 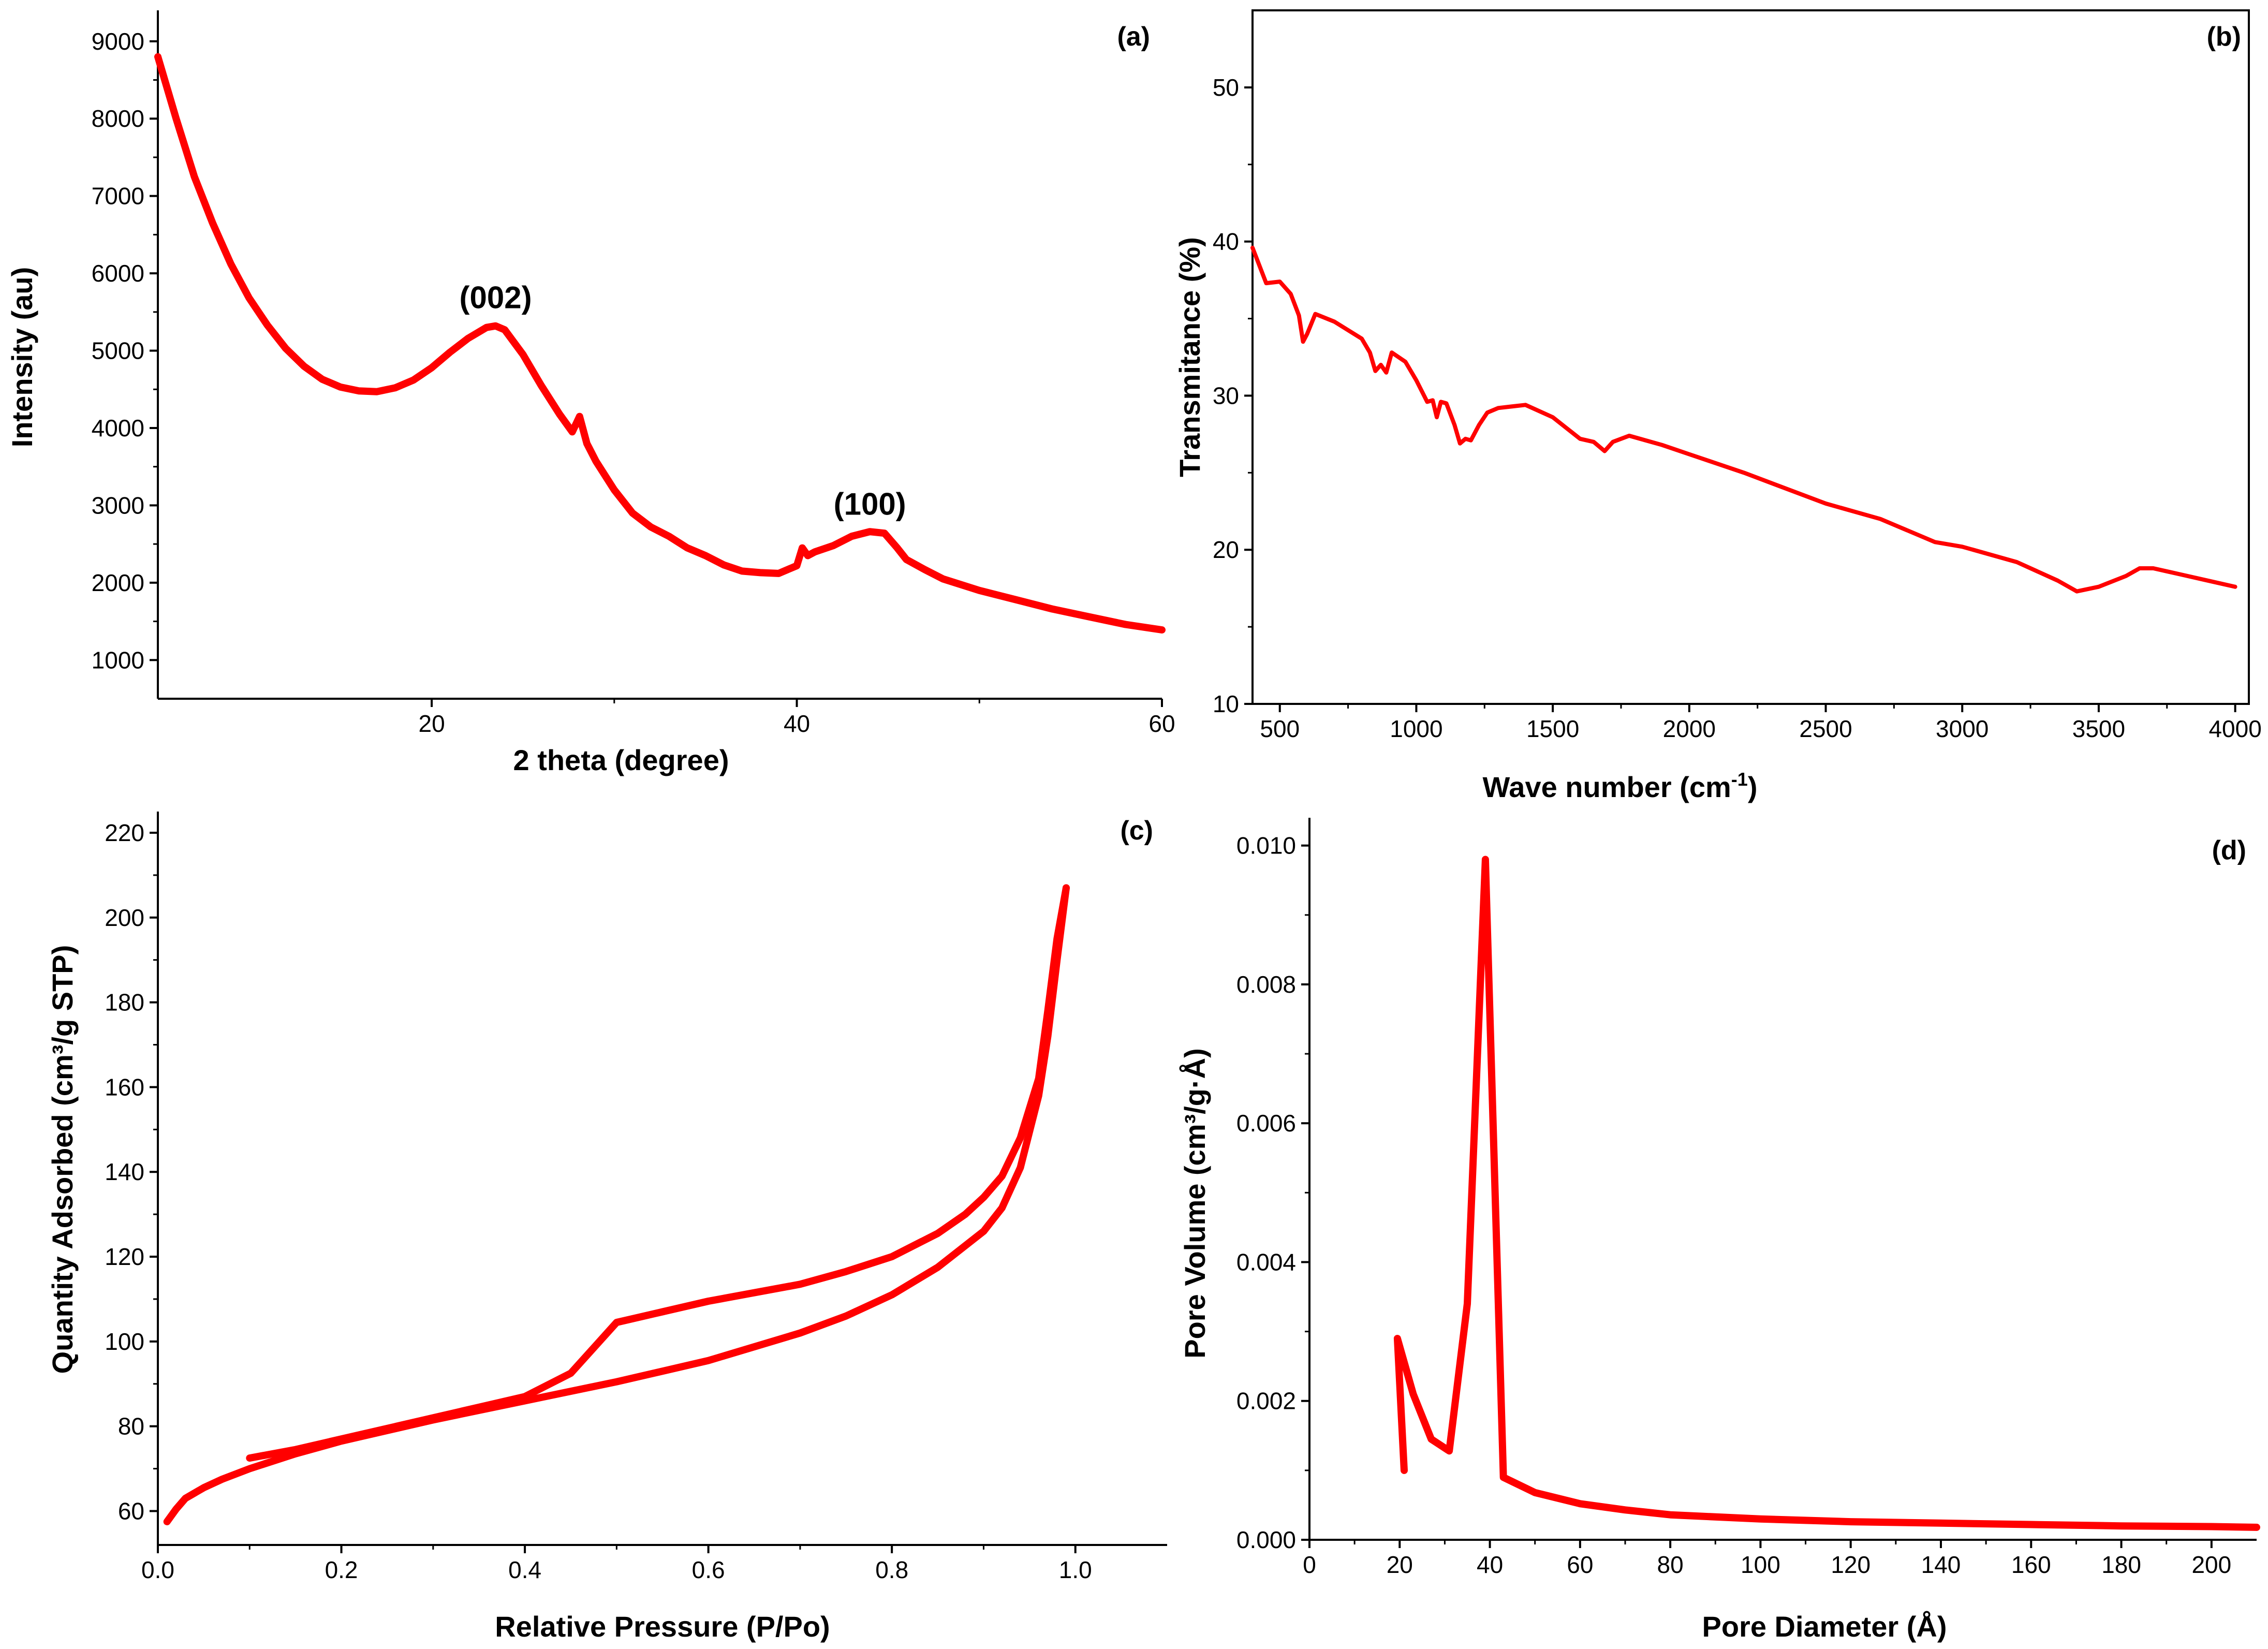 What do you see at coordinates (2234, 728) in the screenshot?
I see `panel-b-x-tick-label: 4000` at bounding box center [2234, 728].